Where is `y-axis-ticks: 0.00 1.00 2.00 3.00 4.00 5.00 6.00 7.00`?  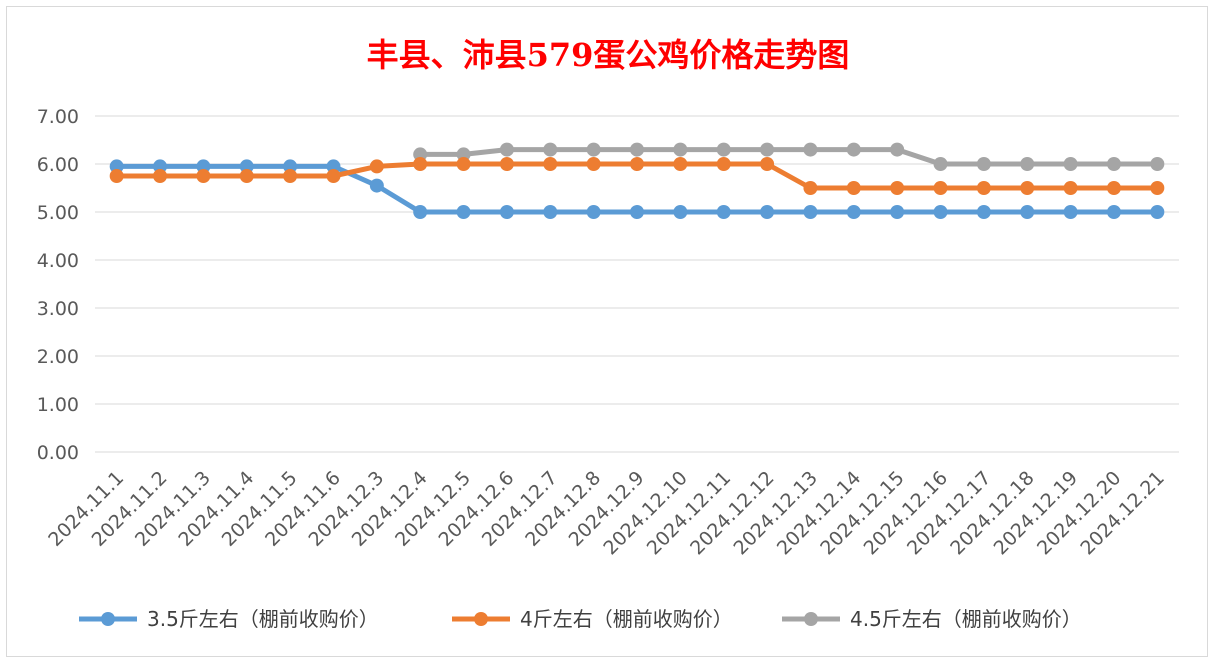
y-axis-ticks: 0.00 1.00 2.00 3.00 4.00 5.00 6.00 7.00 is located at coordinates (58, 285).